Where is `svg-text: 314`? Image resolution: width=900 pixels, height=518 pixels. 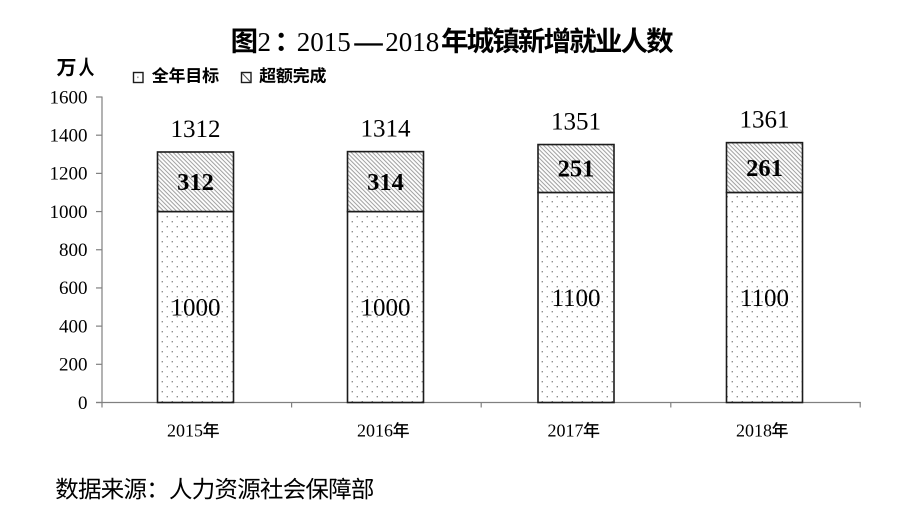
svg-text: 314 is located at coordinates (385, 182).